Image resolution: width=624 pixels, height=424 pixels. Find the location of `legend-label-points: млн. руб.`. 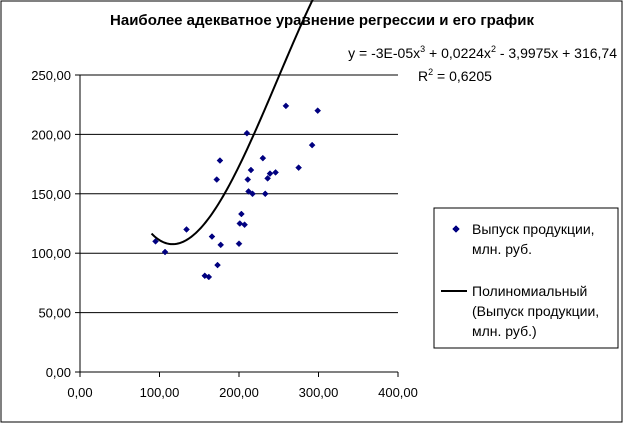

legend-label-points: млн. руб. is located at coordinates (502, 249).